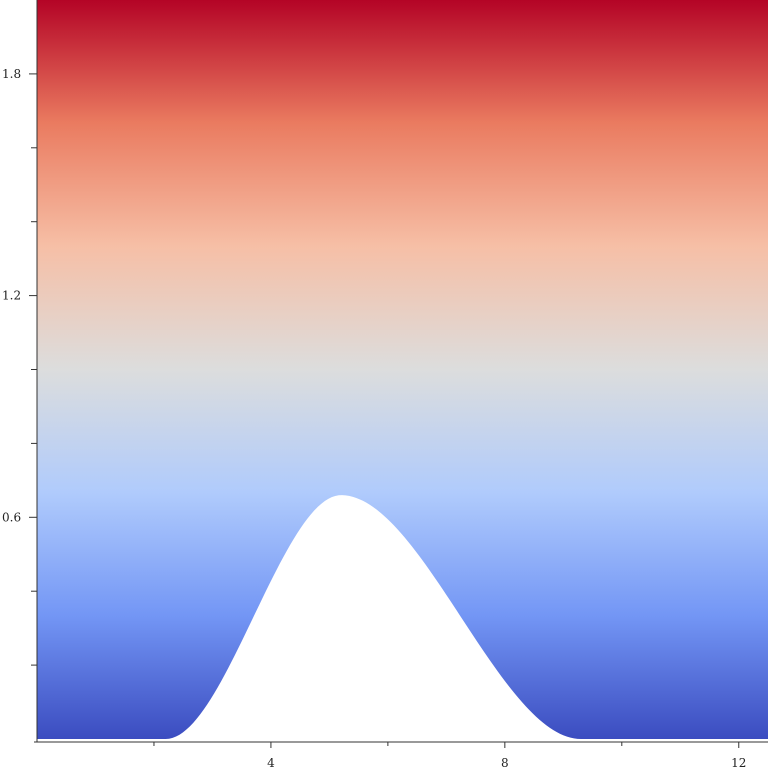  I want to click on x-tick-label: 8, so click(505, 762).